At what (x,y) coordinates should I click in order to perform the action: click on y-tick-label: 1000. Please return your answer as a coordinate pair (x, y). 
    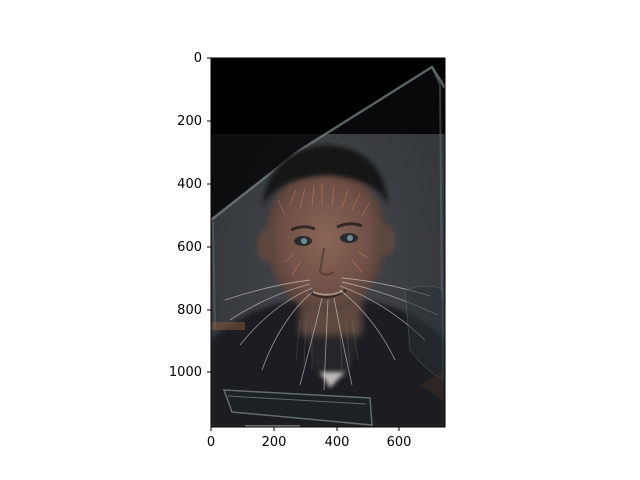
    Looking at the image, I should click on (185, 372).